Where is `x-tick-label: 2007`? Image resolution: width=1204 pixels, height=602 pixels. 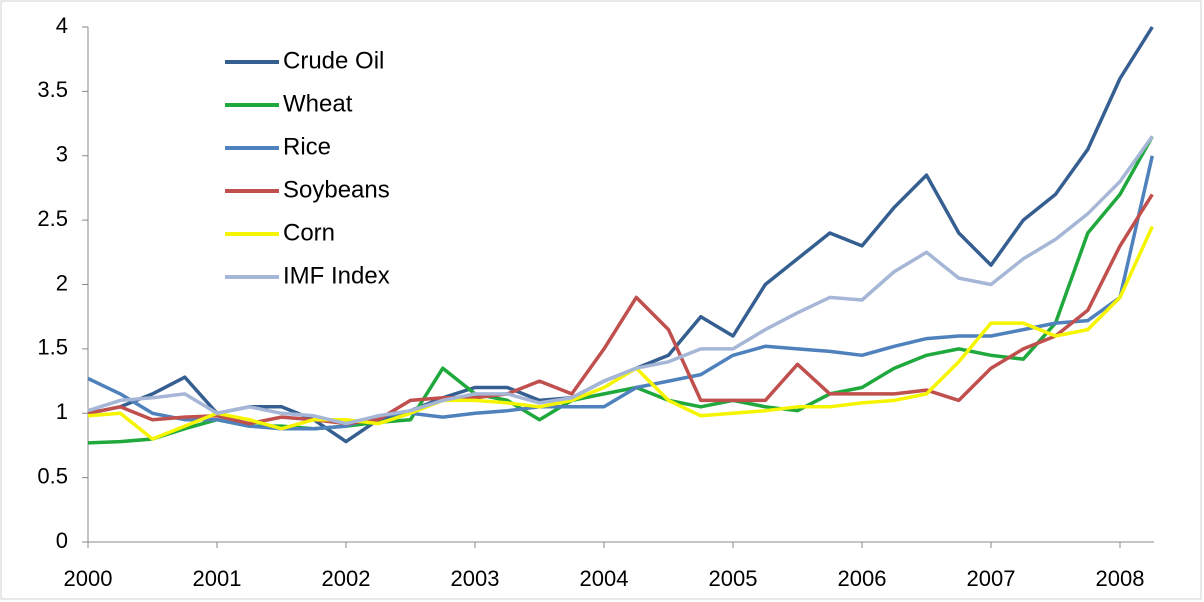 x-tick-label: 2007 is located at coordinates (991, 578).